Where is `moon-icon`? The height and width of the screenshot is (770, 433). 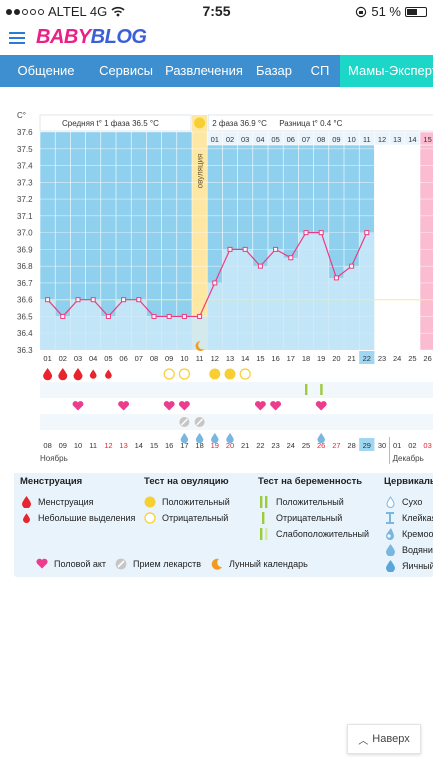
moon-icon is located at coordinates (200, 346).